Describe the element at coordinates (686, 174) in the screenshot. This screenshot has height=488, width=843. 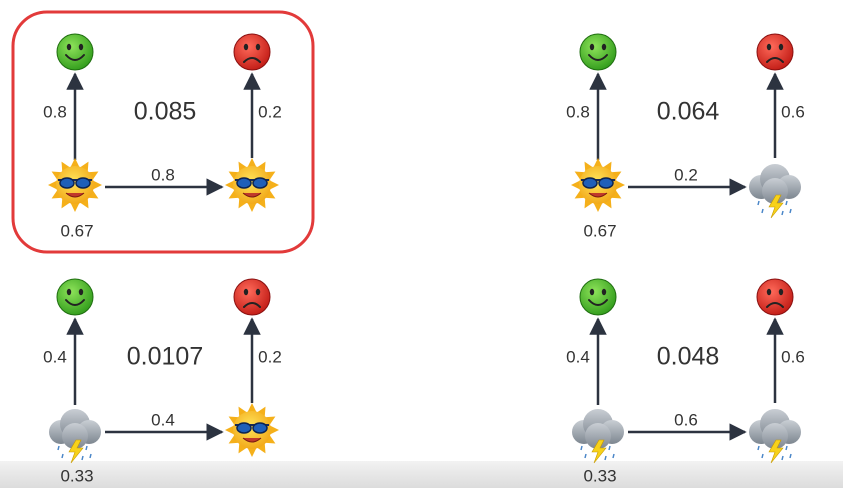
I see `transition-prob: 0.2` at that location.